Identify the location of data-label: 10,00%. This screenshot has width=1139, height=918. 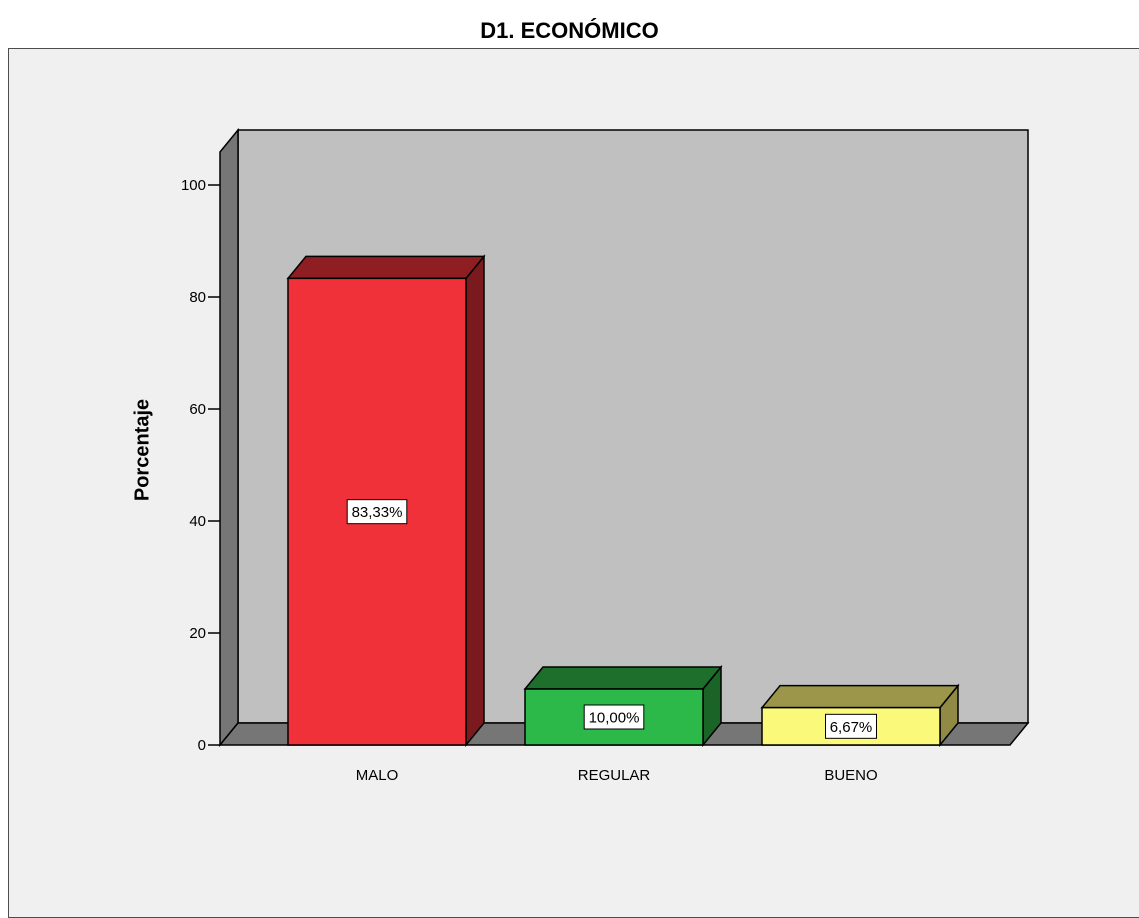
(614, 718).